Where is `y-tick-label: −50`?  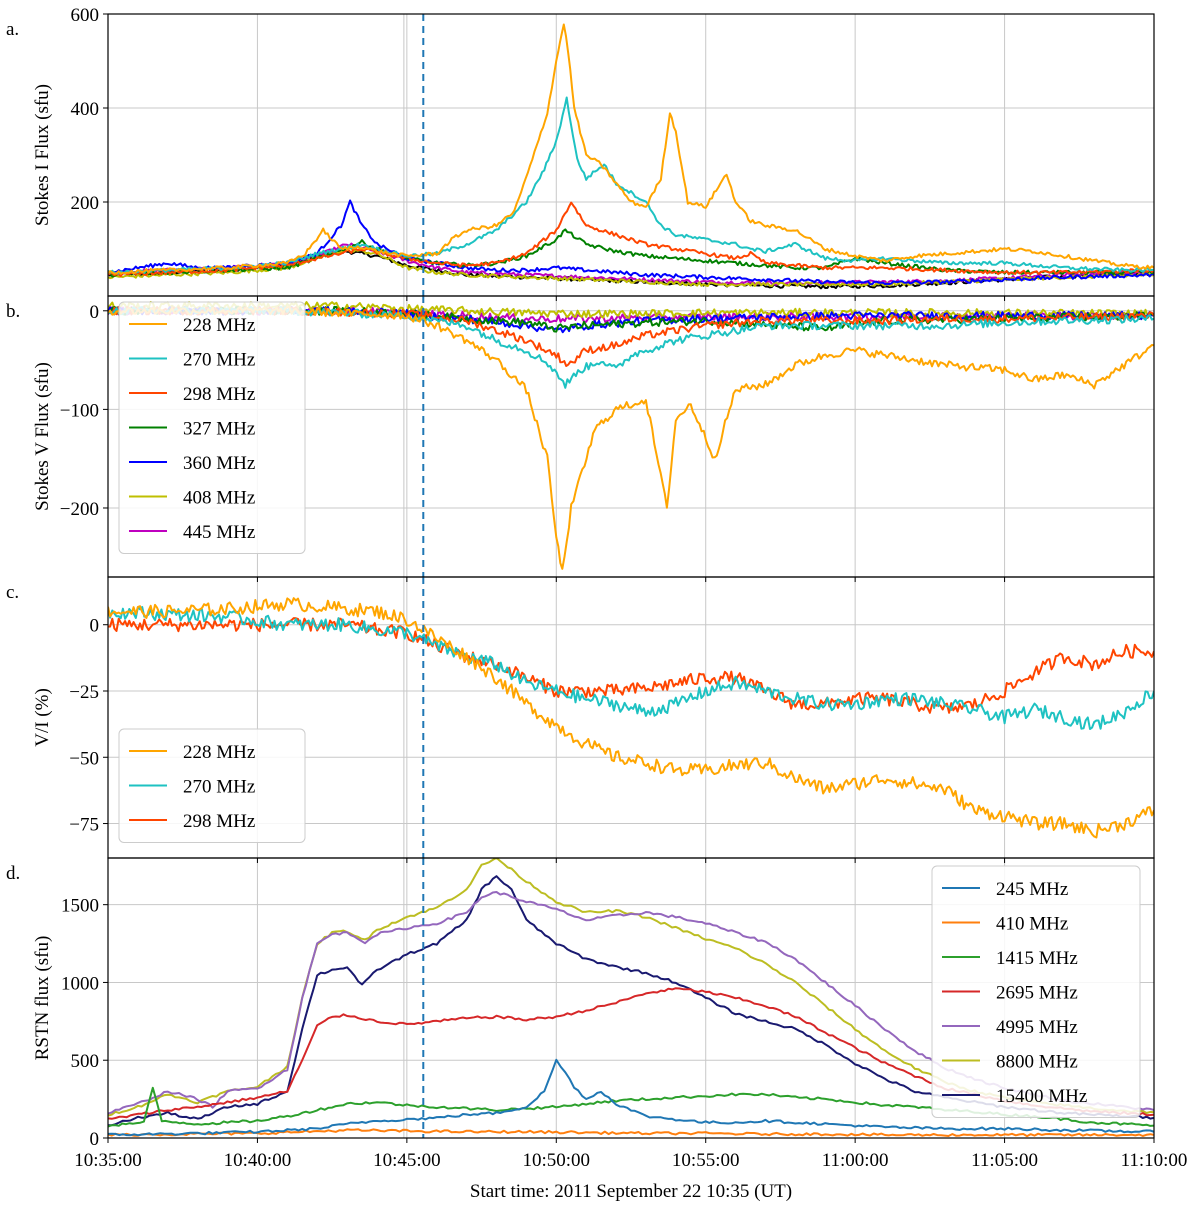 y-tick-label: −50 is located at coordinates (84, 758).